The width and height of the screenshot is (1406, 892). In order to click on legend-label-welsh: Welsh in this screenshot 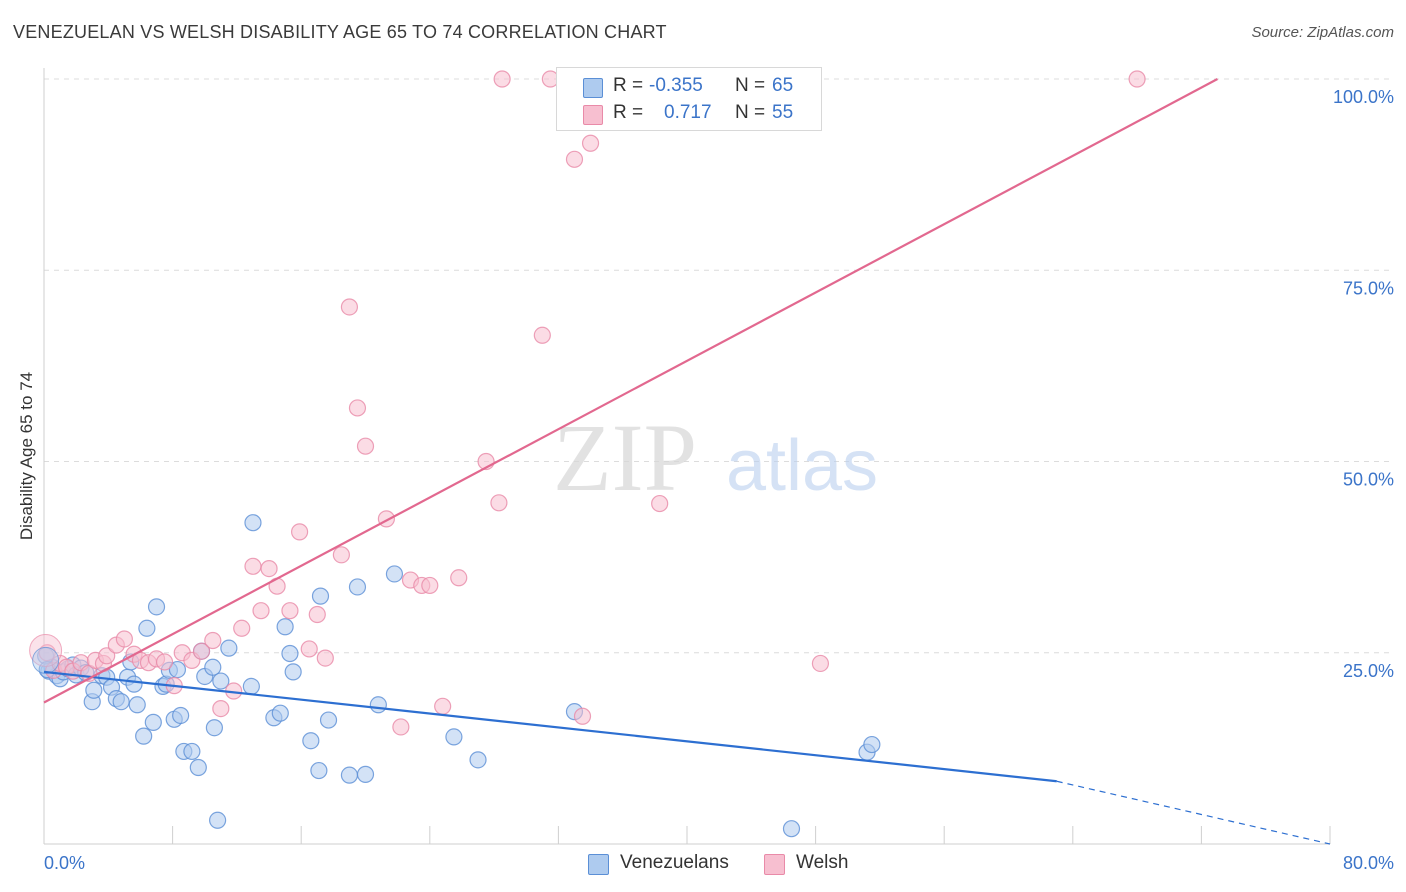, I will do `click(822, 862)`.